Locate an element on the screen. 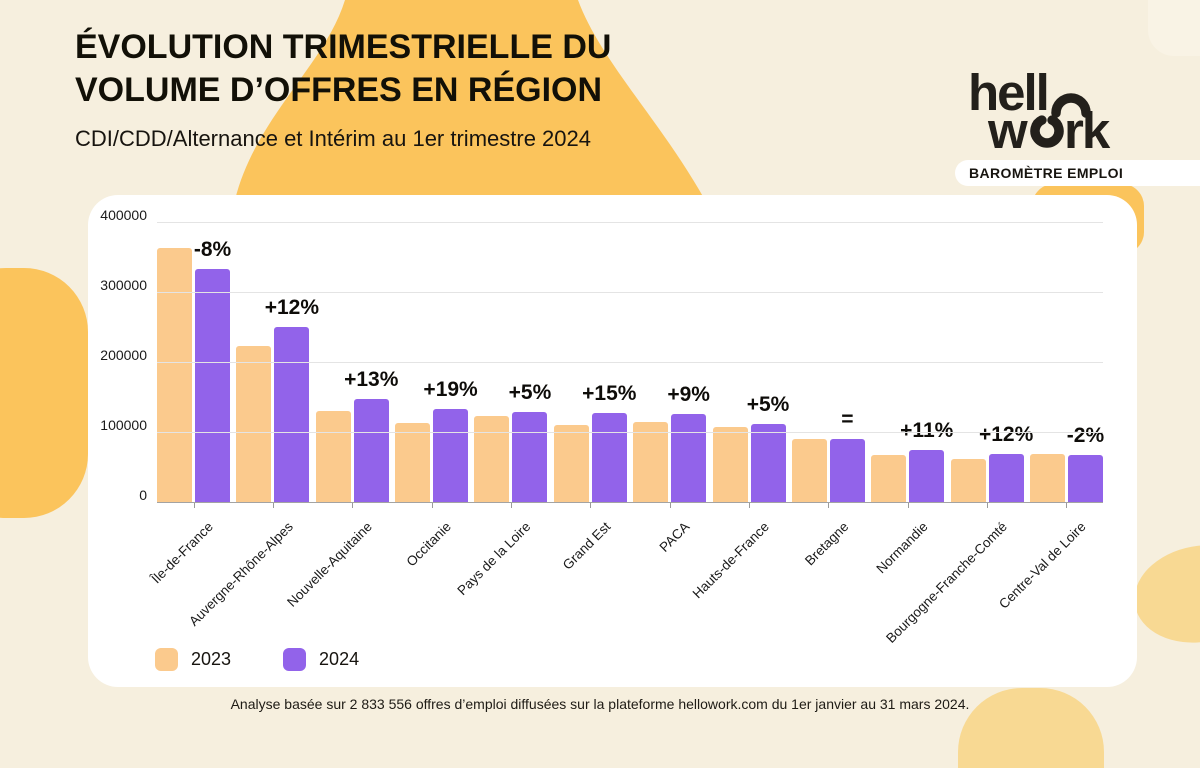  y-axis-tick-label: 400000 is located at coordinates (123, 215).